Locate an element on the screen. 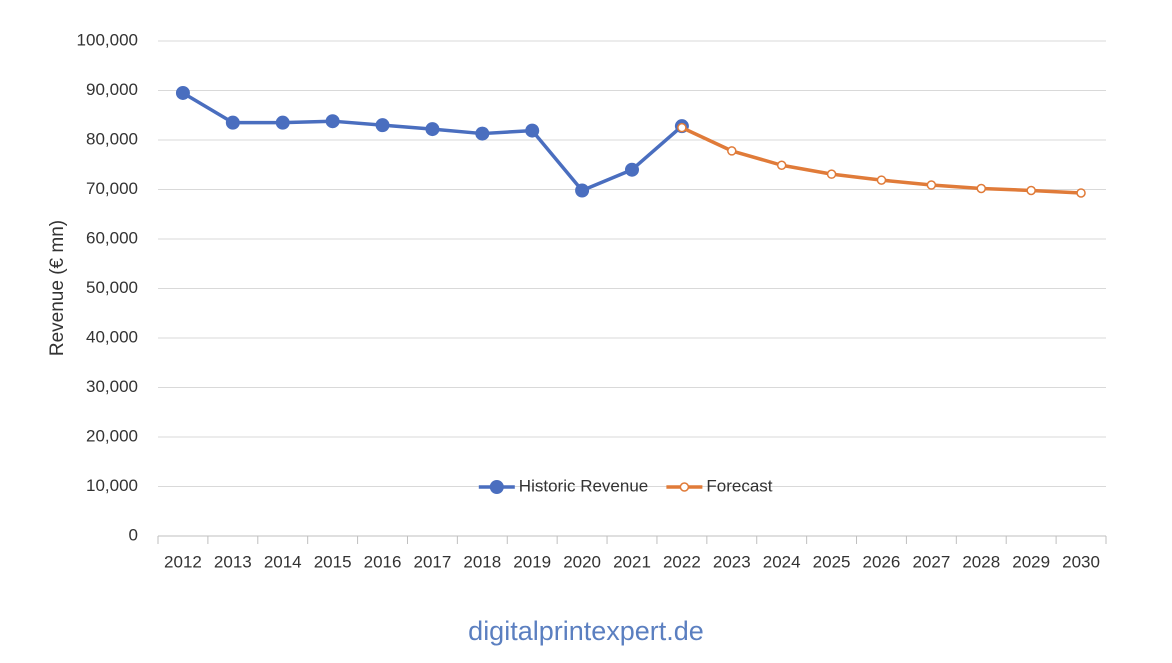 This screenshot has height=663, width=1172. x-tick-label: 2028 is located at coordinates (981, 561).